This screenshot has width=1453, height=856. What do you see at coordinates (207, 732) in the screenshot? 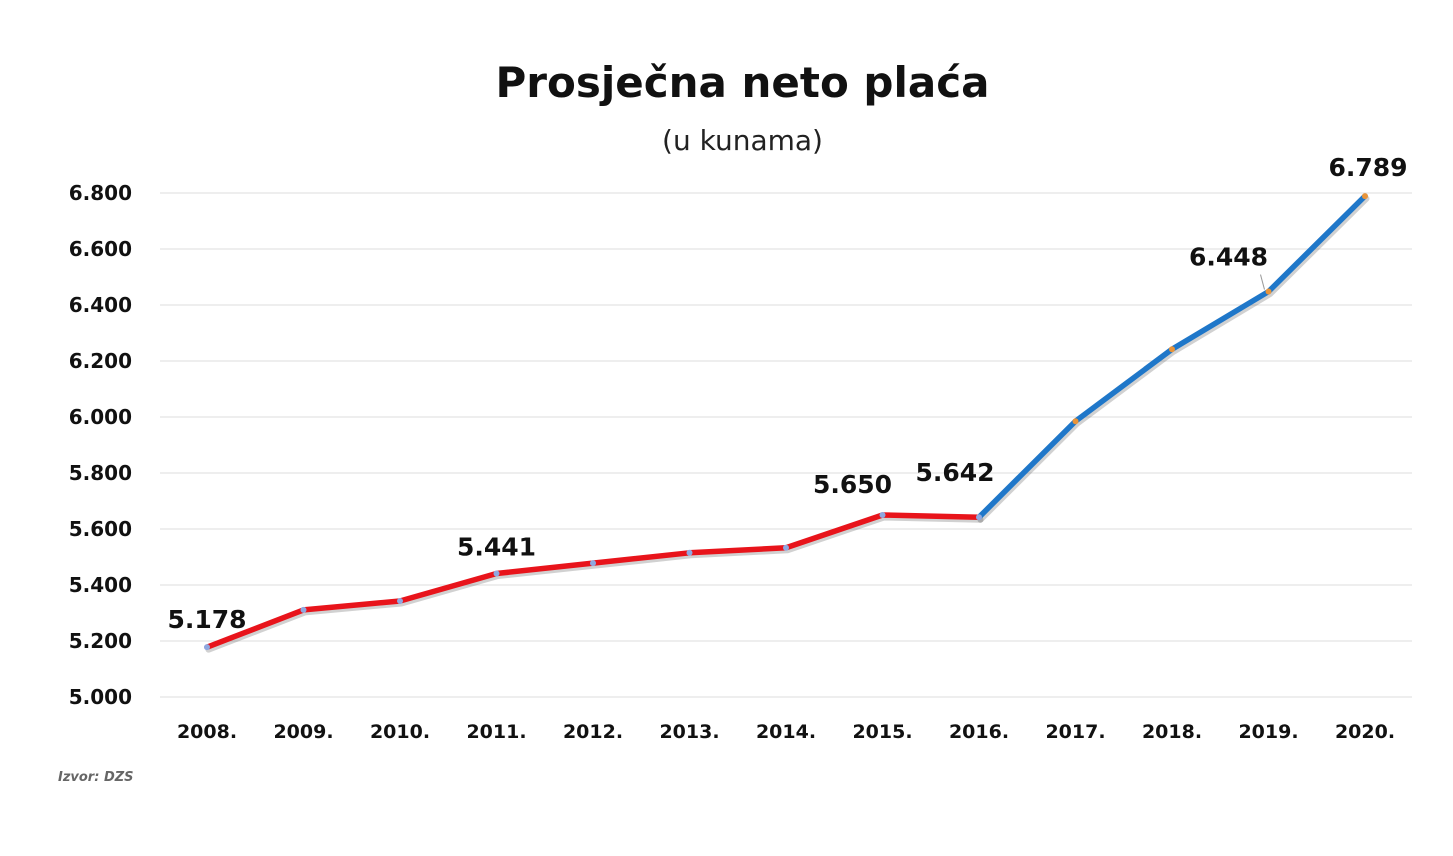
I see `x-tick-label: 2008.` at bounding box center [207, 732].